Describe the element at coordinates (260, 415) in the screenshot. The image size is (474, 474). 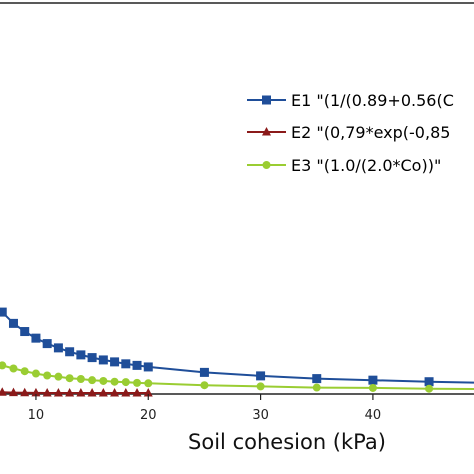
I see `x-tick-label-30: 30` at that location.